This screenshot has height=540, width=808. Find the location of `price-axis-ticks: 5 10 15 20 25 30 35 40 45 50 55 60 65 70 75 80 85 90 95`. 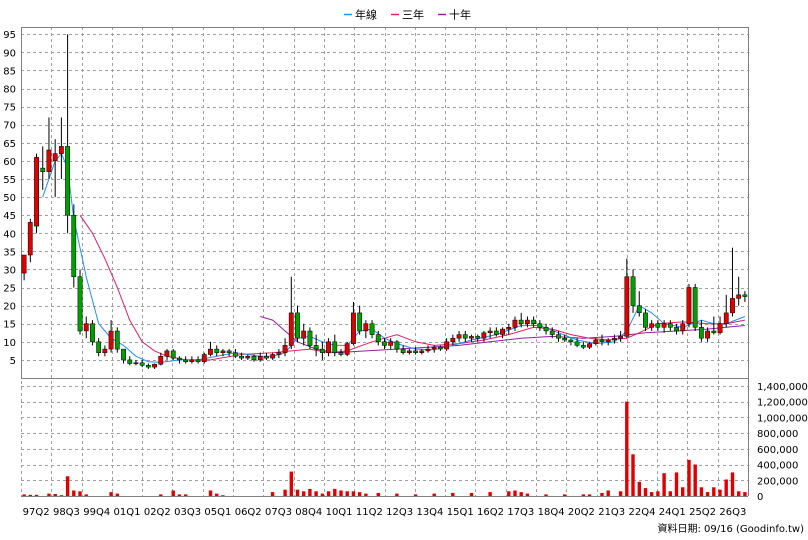

price-axis-ticks: 5 10 15 20 25 30 35 40 45 50 55 60 65 70 75 80 85 90 95 is located at coordinates (9, 198).